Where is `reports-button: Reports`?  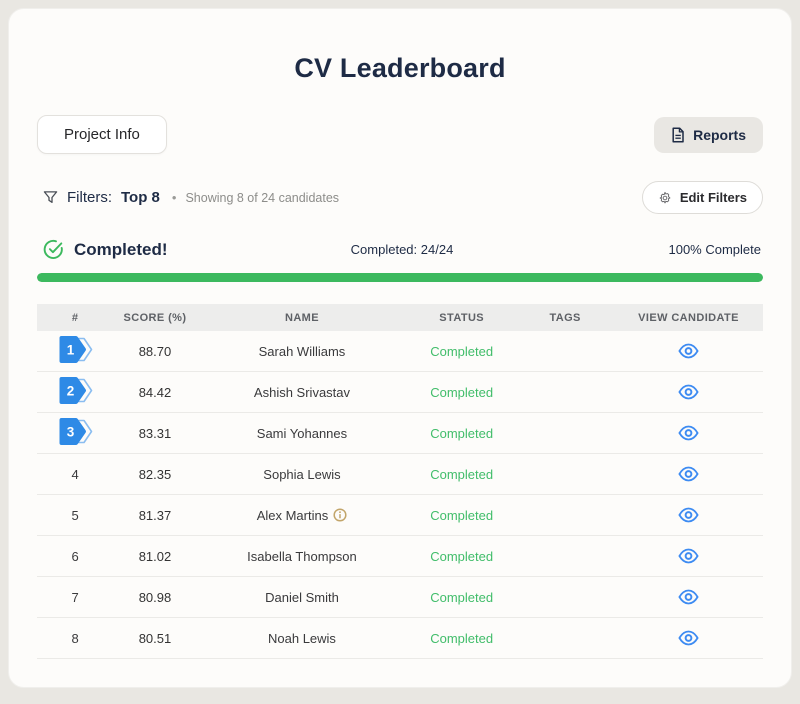 reports-button: Reports is located at coordinates (708, 134).